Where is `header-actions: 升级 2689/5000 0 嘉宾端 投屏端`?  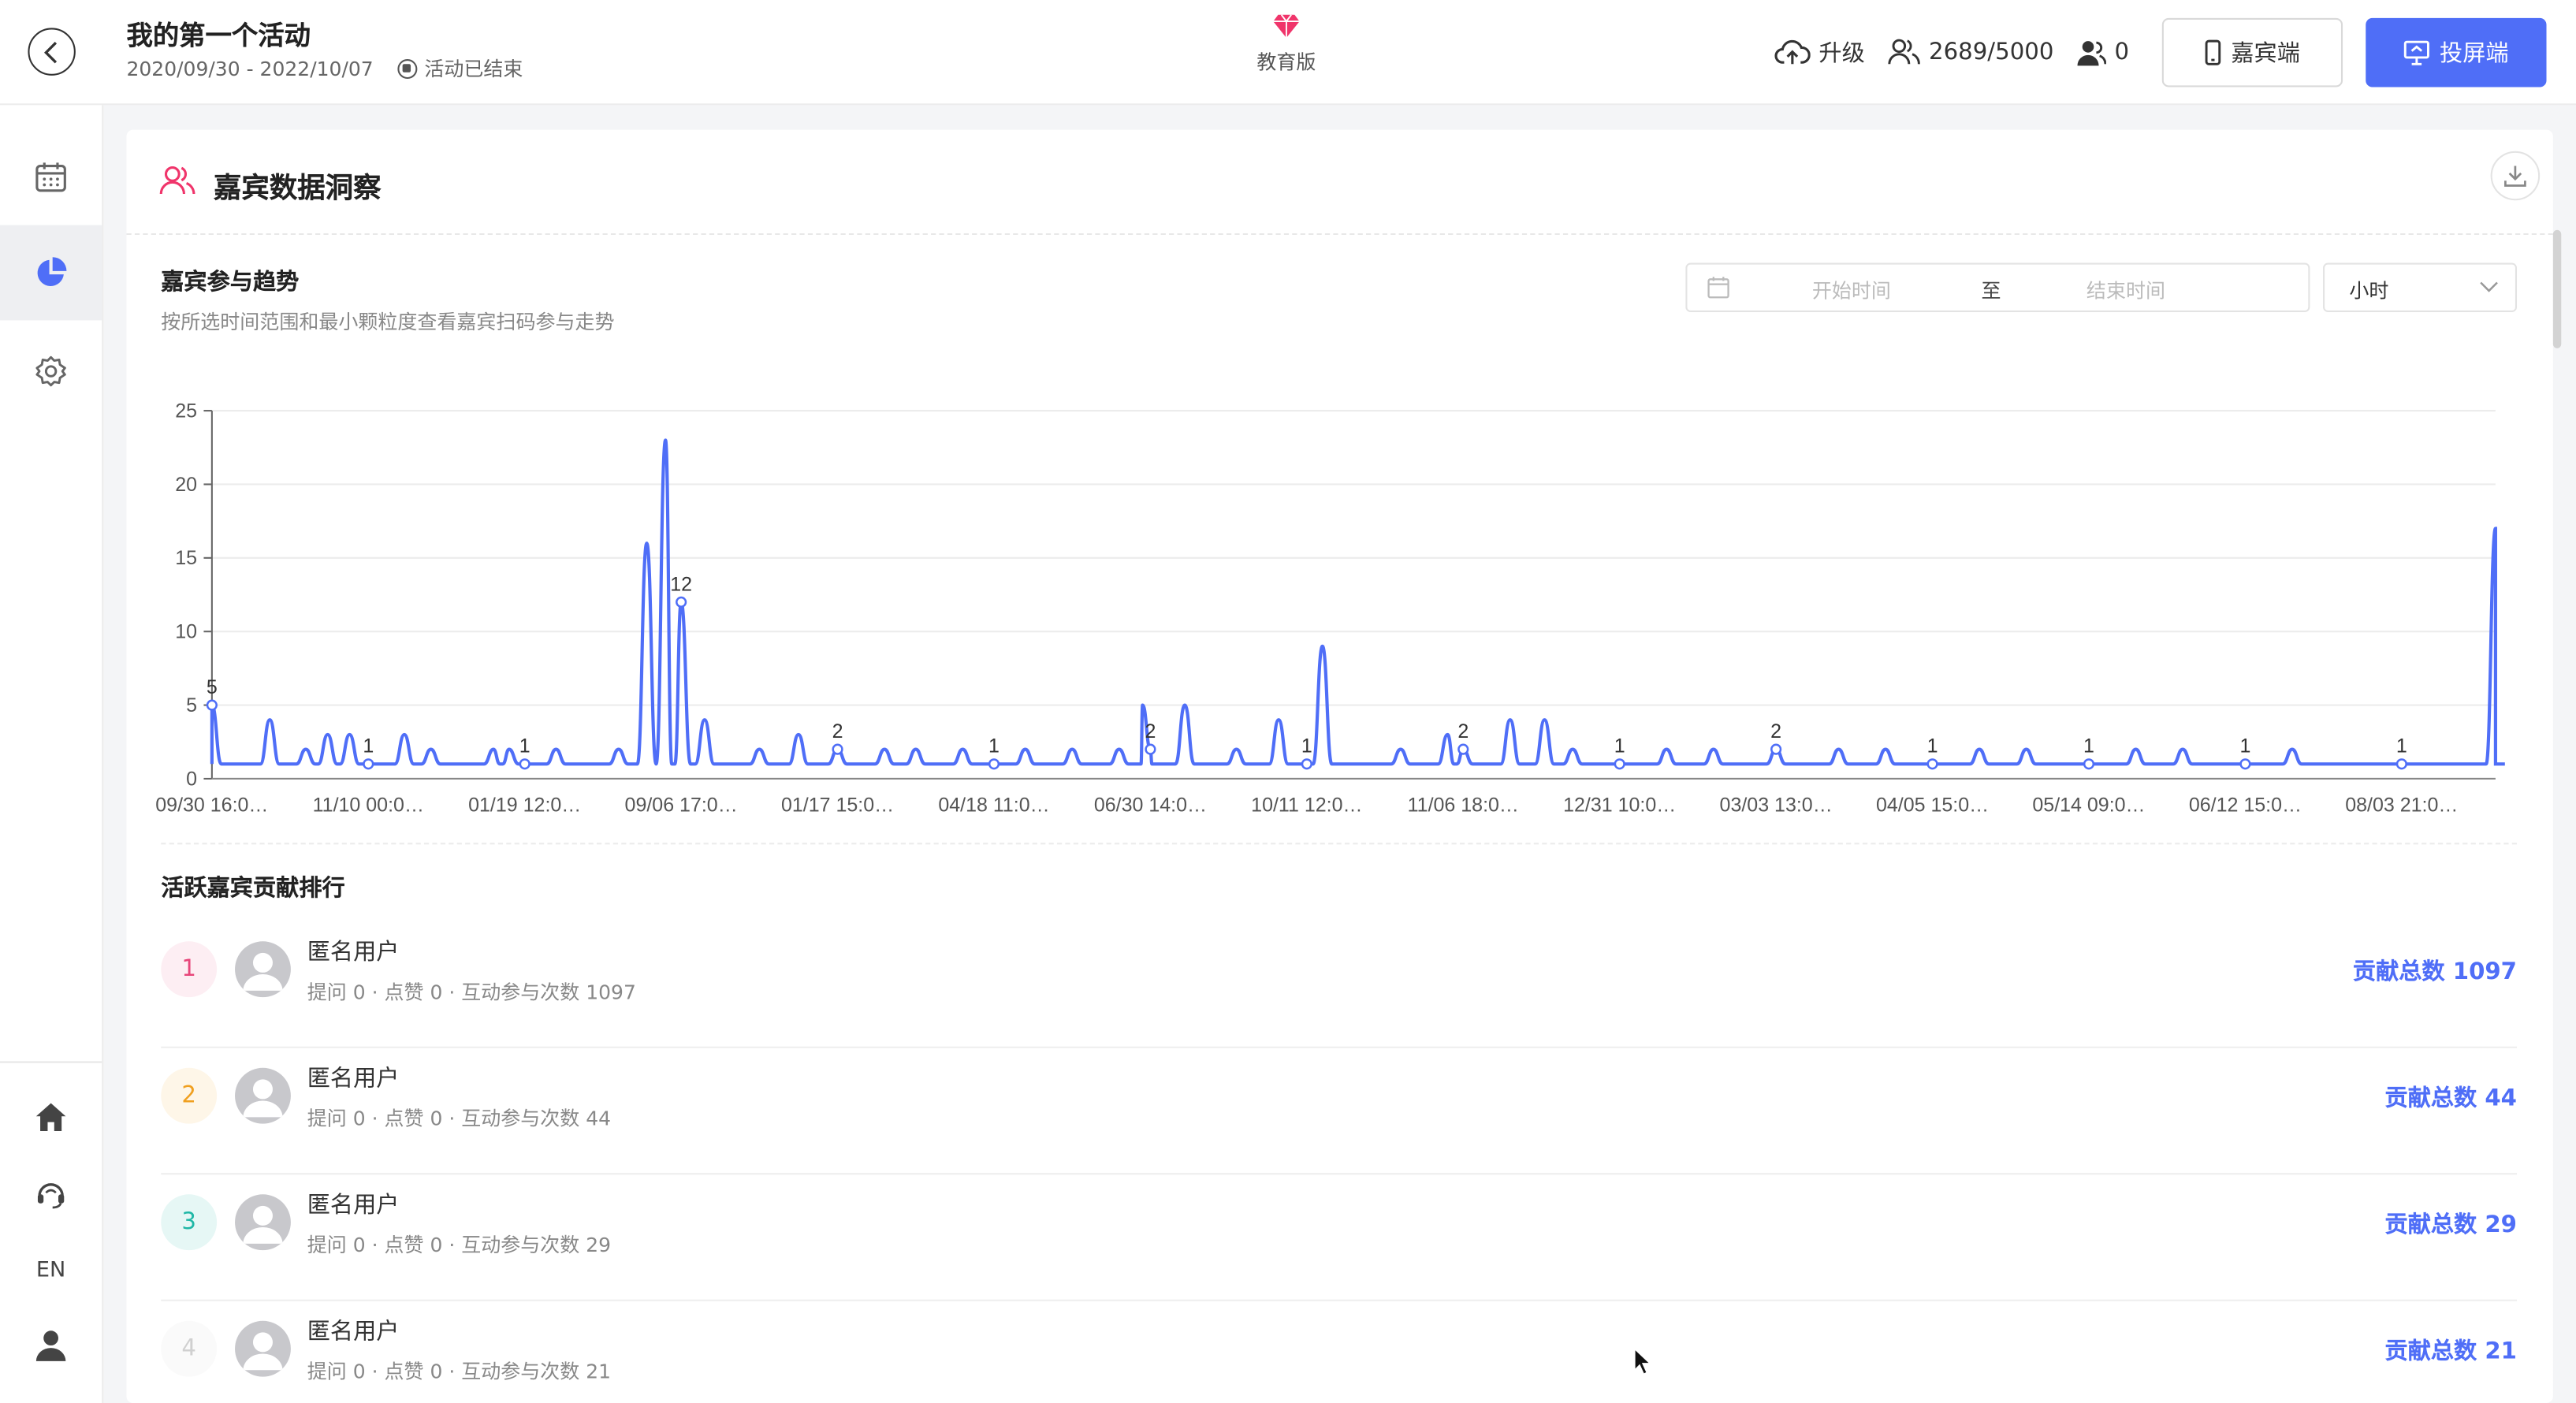 header-actions: 升级 2689/5000 0 嘉宾端 投屏端 is located at coordinates (2160, 52).